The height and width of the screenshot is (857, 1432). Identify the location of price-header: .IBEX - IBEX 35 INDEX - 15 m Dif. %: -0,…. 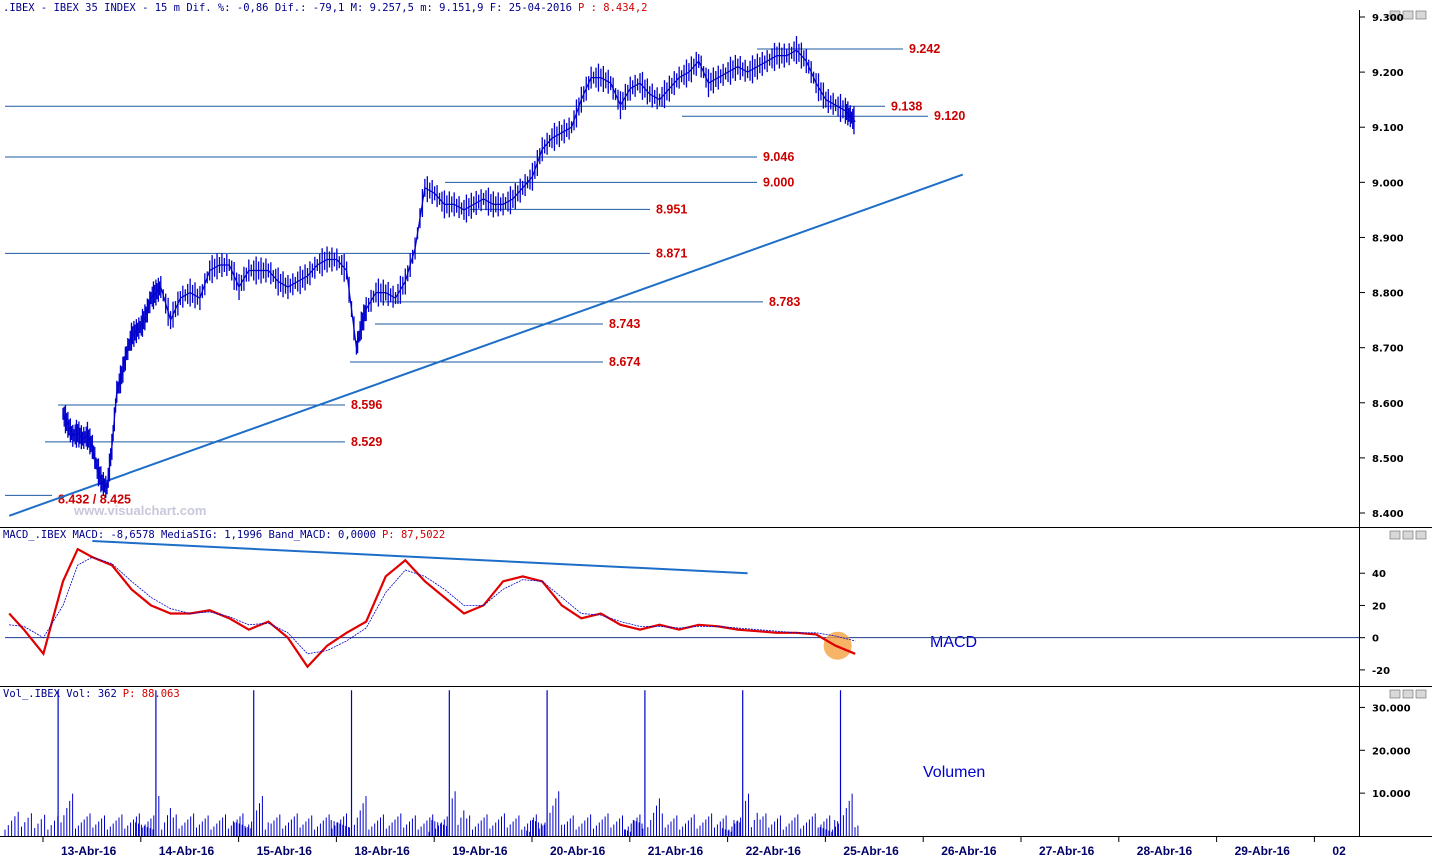
(325, 8).